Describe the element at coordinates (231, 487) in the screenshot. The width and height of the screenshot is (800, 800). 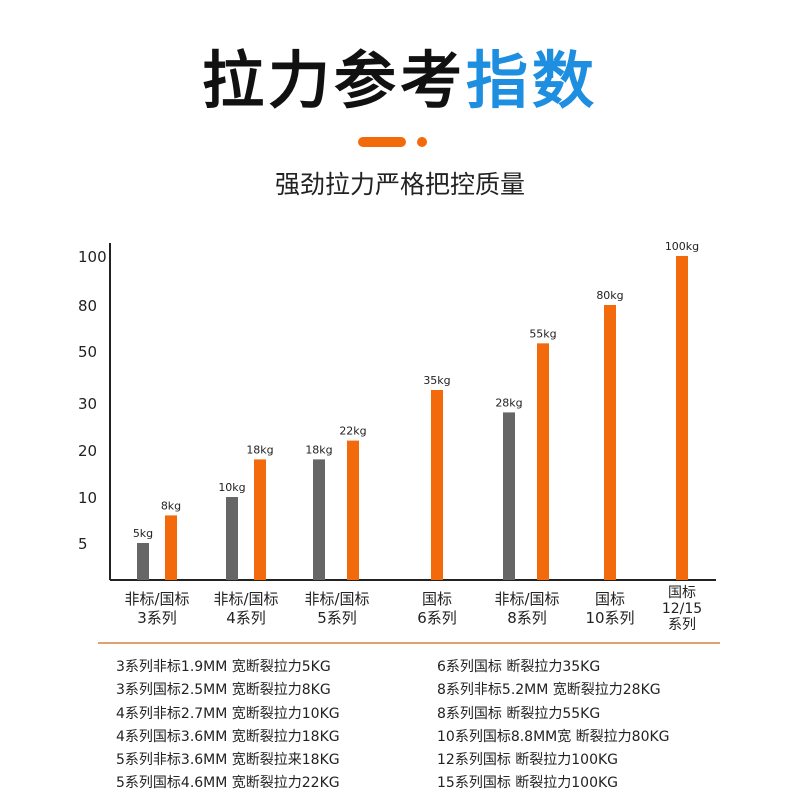
I see `bar-value-label: 10kg` at that location.